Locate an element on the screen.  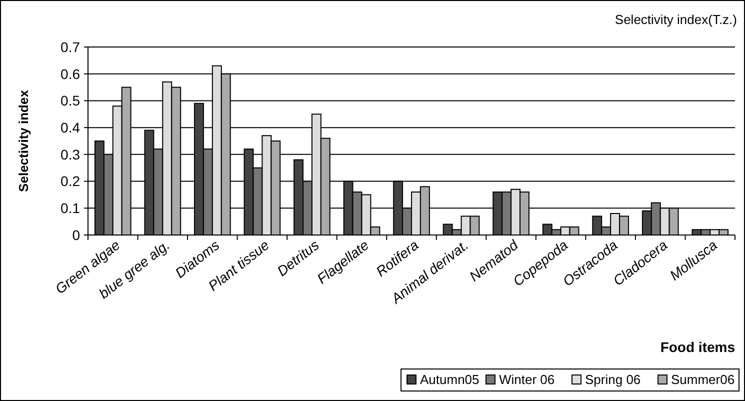
y-tick-label: 0.6 is located at coordinates (70, 74).